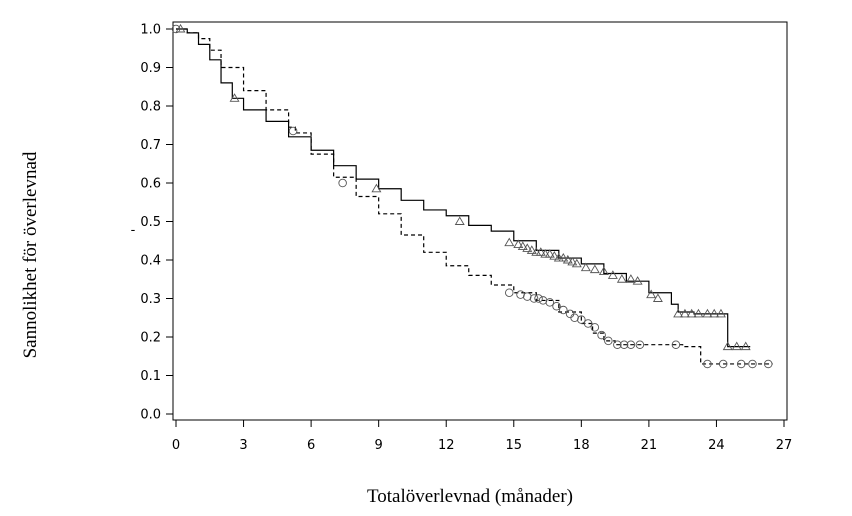  What do you see at coordinates (243, 445) in the screenshot?
I see `x-tick-label: 3` at bounding box center [243, 445].